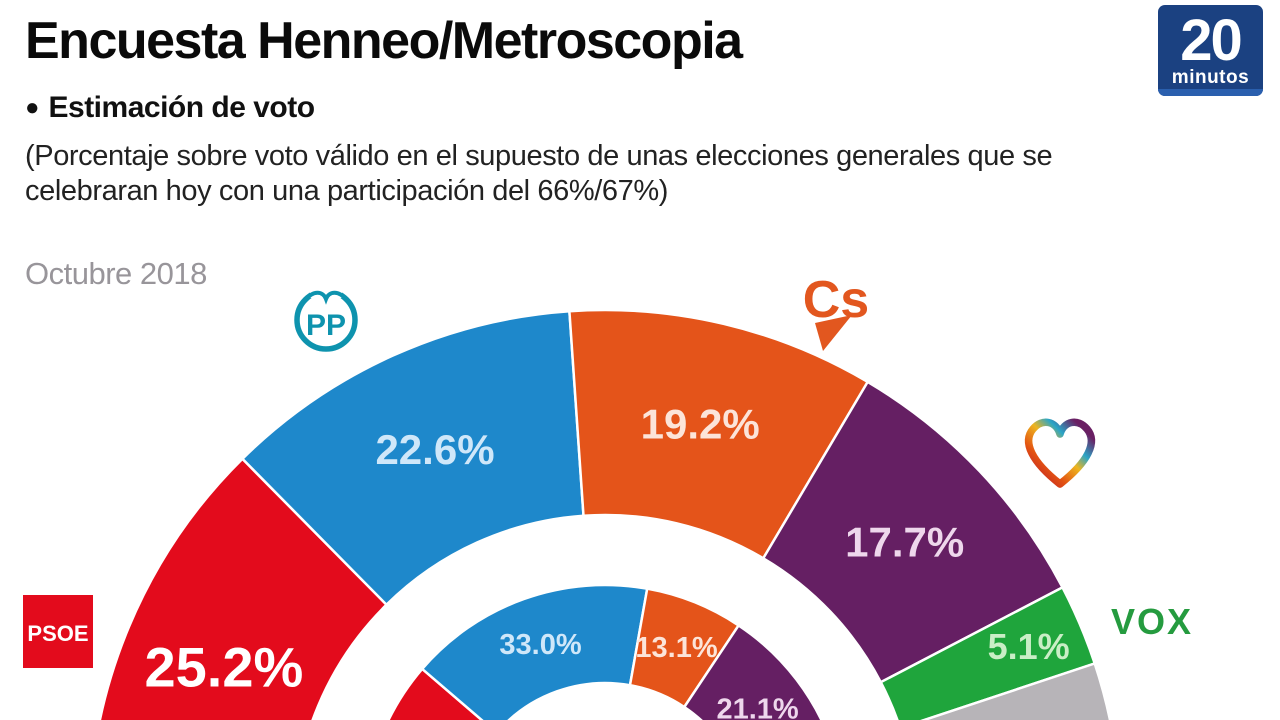  Describe the element at coordinates (752, 671) in the screenshot. I see `inner-segment-unidos-podemos` at that location.